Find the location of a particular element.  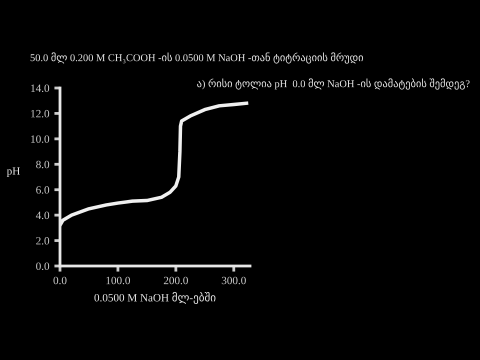

y-axis-title: pH is located at coordinates (13, 172).